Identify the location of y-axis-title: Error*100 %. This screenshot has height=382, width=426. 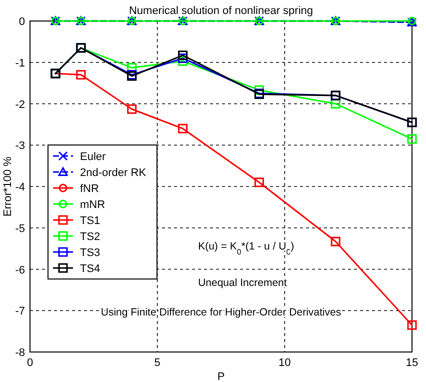
(8, 186).